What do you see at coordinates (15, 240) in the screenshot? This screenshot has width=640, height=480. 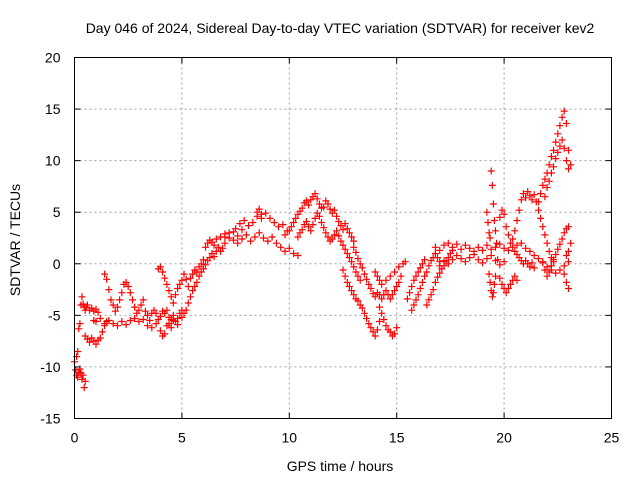 I see `y-axis-label: SDTVAR / TECUs` at bounding box center [15, 240].